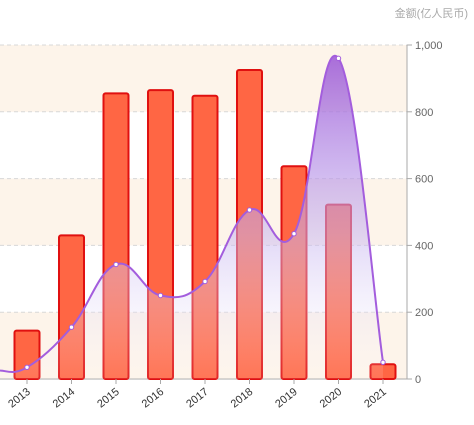  What do you see at coordinates (64, 398) in the screenshot?
I see `x-tick-label: 2014` at bounding box center [64, 398].